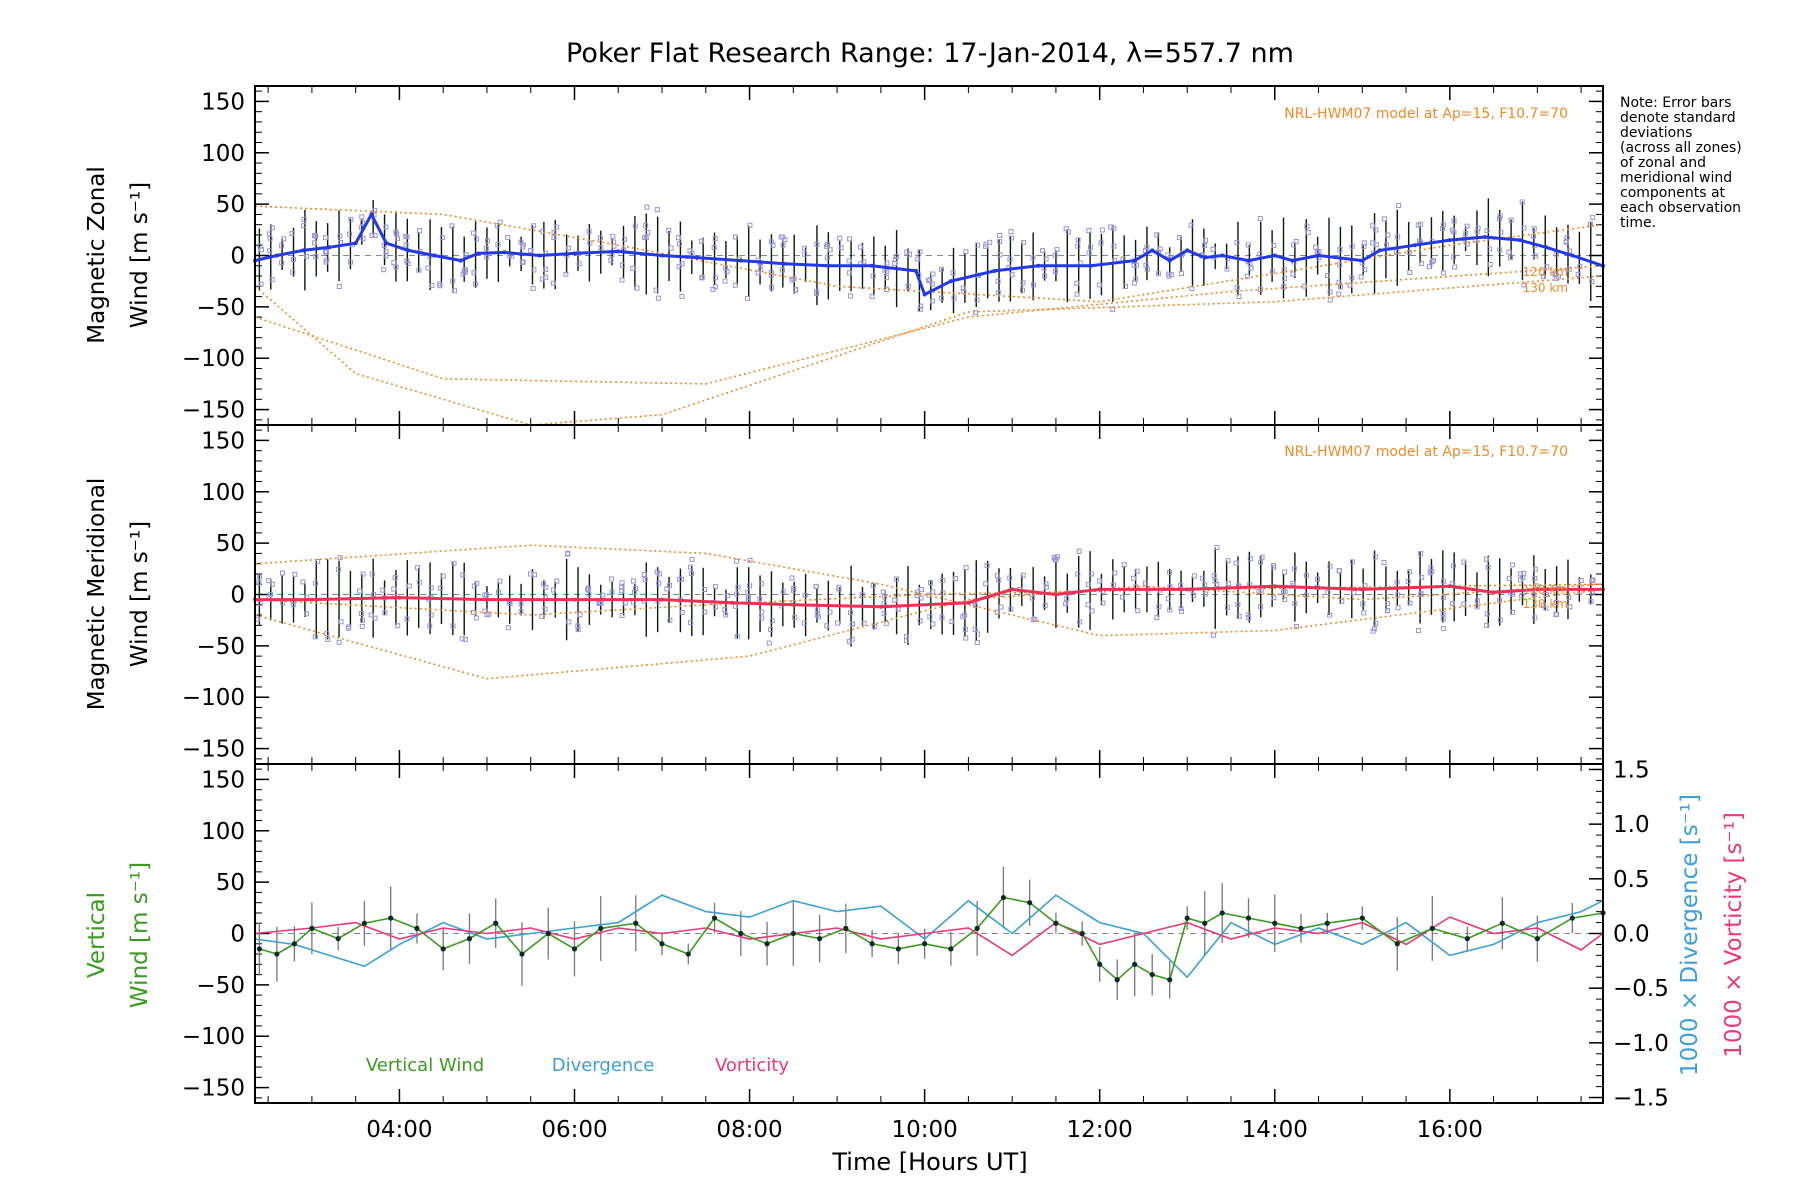 This screenshot has width=1800, height=1200. Describe the element at coordinates (929, 254) in the screenshot. I see `zonal-wind-line` at that location.